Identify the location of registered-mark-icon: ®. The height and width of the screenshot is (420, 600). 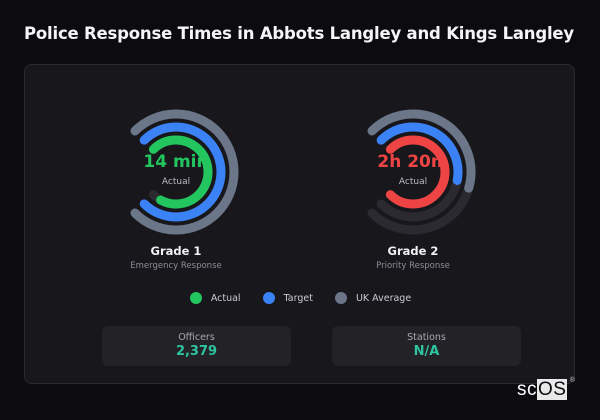
(572, 380).